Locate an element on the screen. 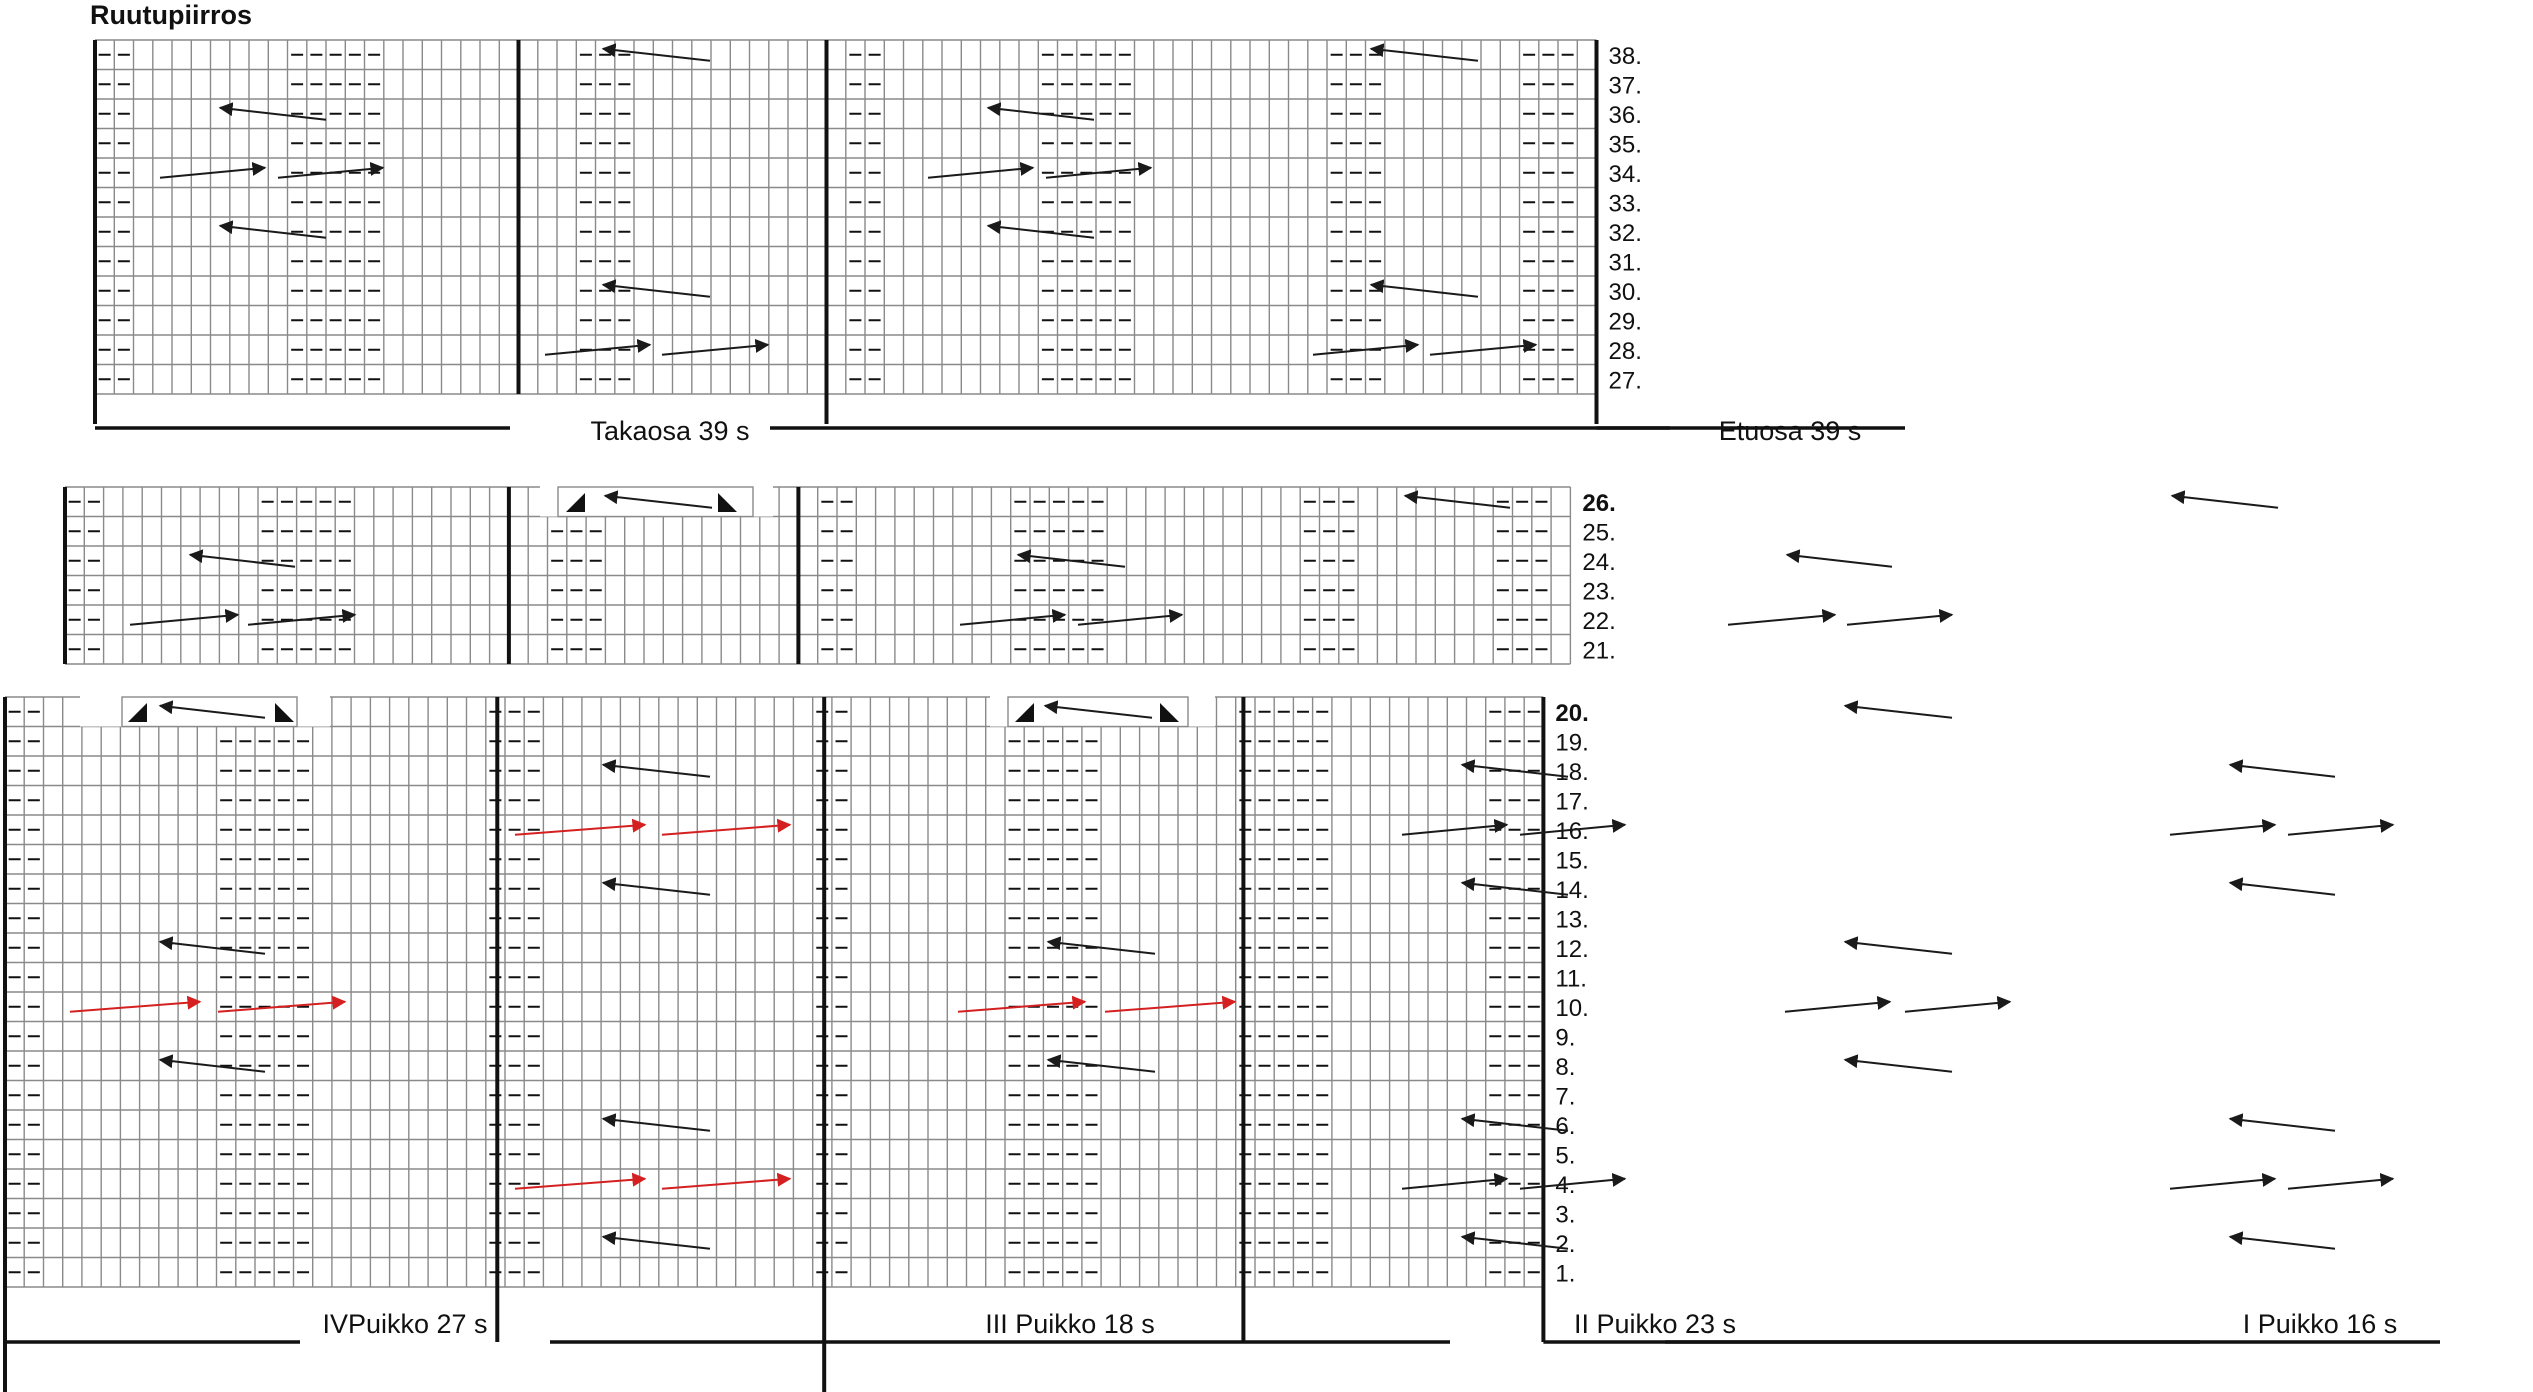 Image resolution: width=2533 pixels, height=1392 pixels. row-number: 22. is located at coordinates (1598, 621).